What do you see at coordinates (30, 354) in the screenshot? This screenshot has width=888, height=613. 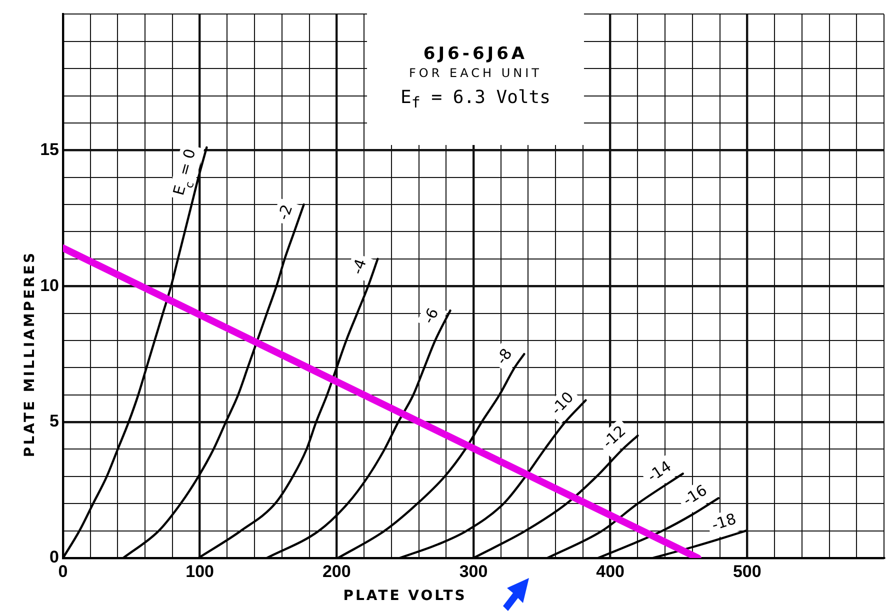 I see `y-axis-title: PLATE MILLIAMPERES` at bounding box center [30, 354].